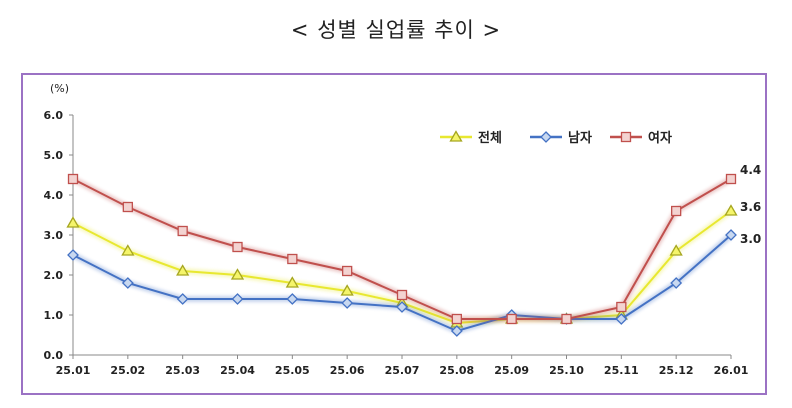 The height and width of the screenshot is (408, 792). Describe the element at coordinates (402, 370) in the screenshot. I see `x-tick-label: 25.07` at that location.